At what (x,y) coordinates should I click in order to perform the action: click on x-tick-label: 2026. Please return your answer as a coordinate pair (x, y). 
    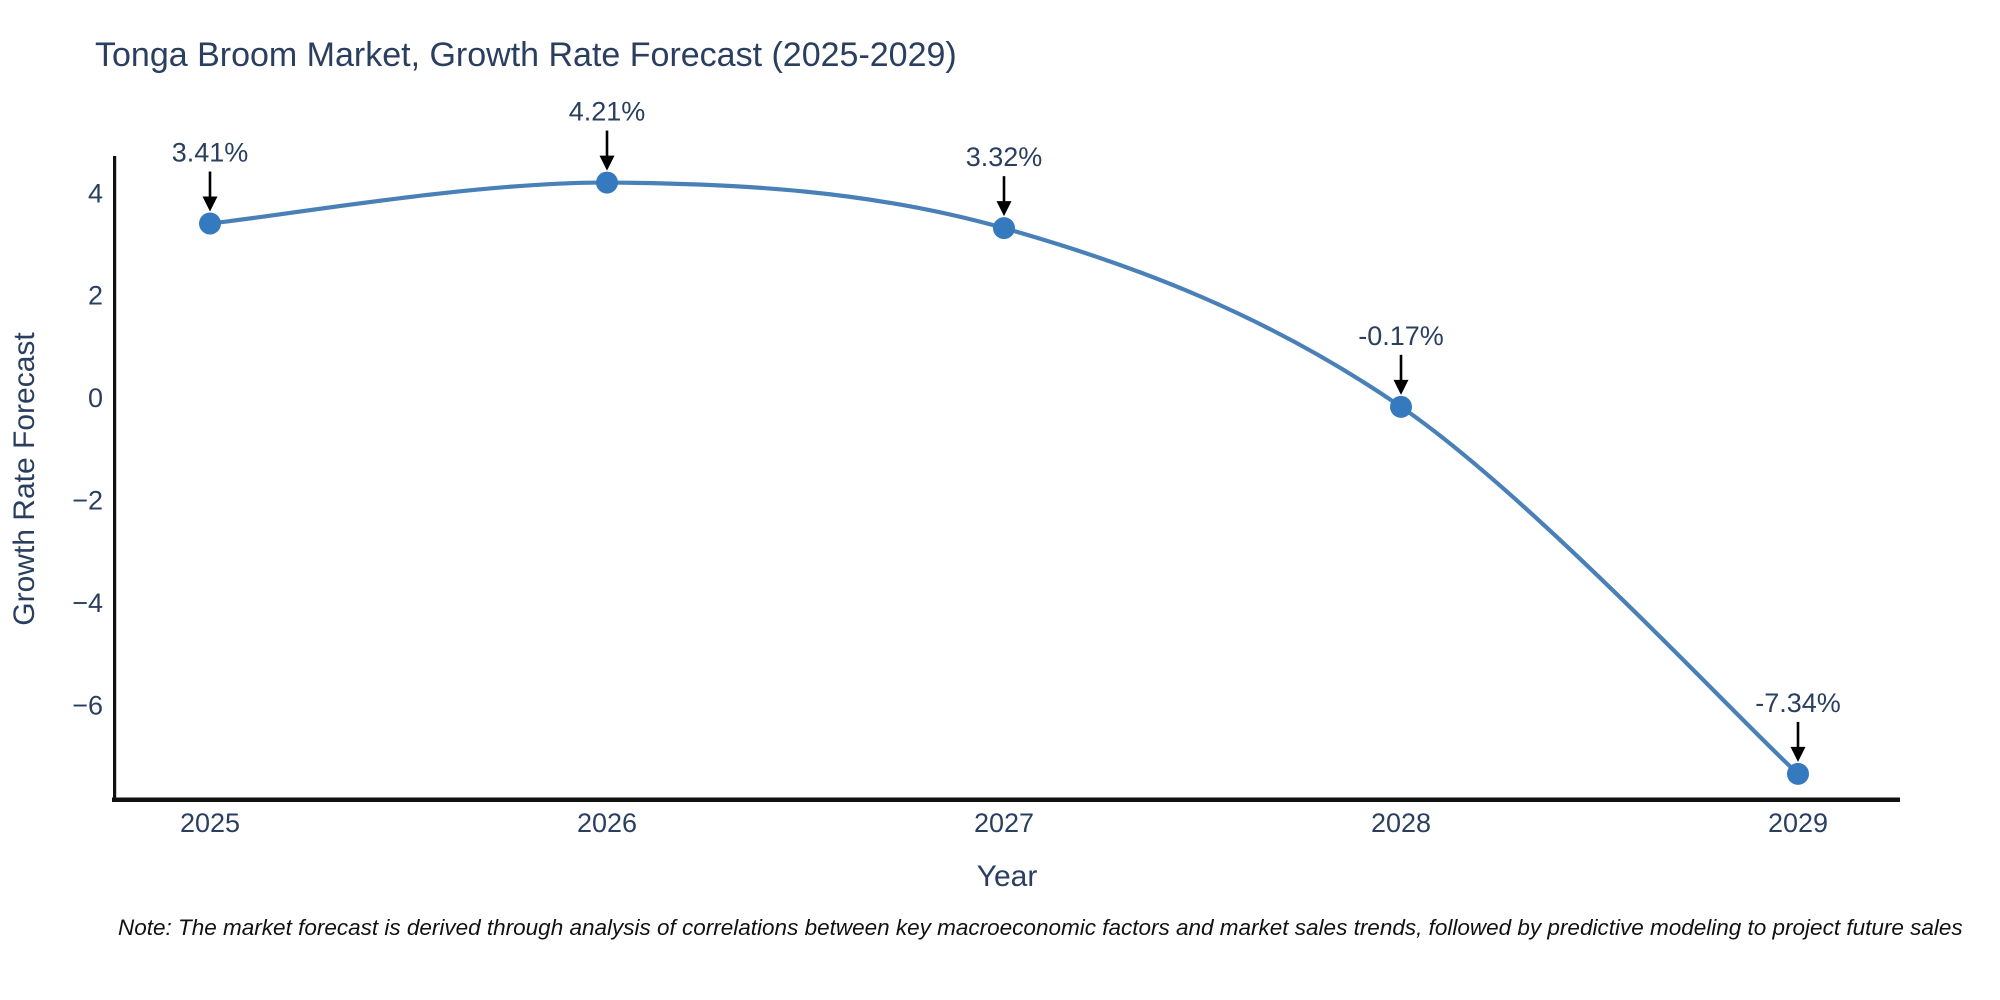
    Looking at the image, I should click on (607, 823).